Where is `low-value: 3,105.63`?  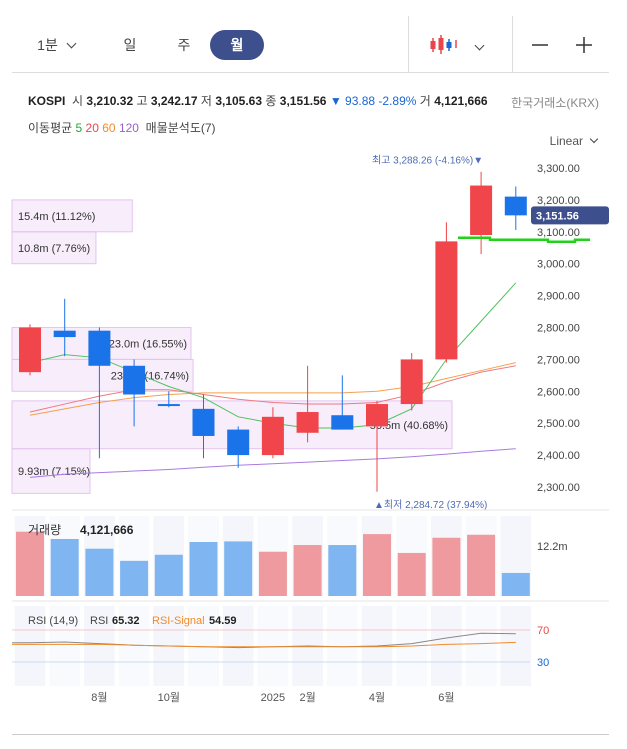
low-value: 3,105.63 is located at coordinates (239, 101).